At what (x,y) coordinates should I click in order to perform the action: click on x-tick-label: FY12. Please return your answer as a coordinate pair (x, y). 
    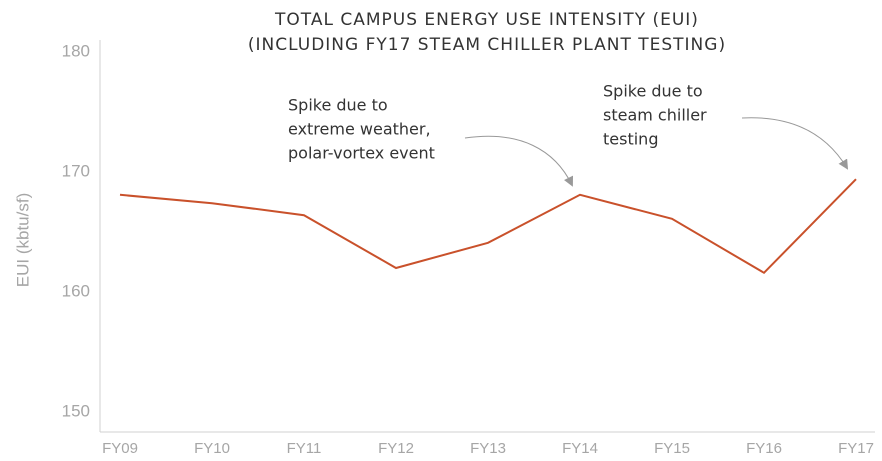
    Looking at the image, I should click on (396, 448).